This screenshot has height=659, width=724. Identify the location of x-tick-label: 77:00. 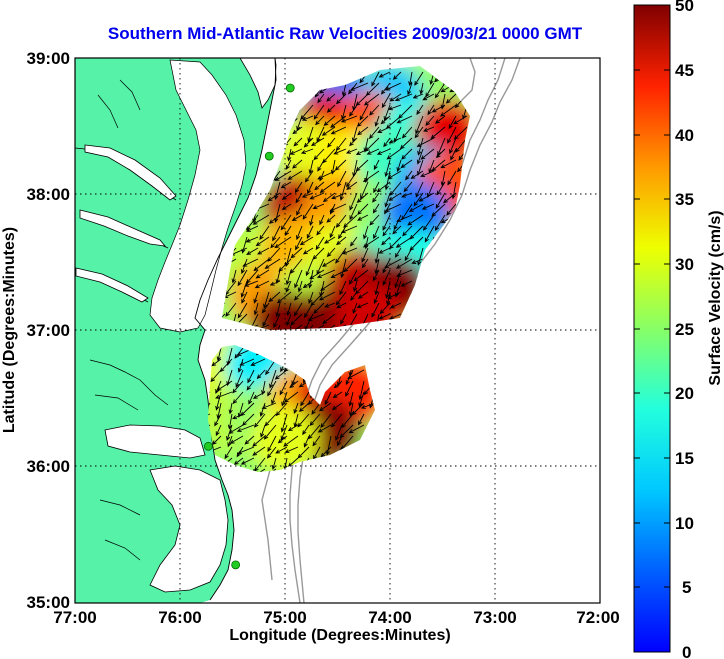
(74, 617).